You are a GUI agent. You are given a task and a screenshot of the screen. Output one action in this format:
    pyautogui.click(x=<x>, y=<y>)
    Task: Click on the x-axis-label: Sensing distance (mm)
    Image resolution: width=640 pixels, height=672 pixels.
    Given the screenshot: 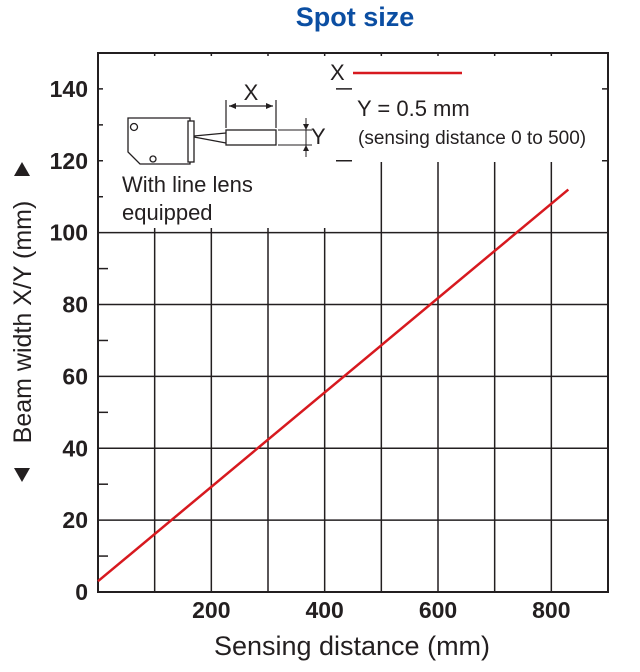 What is the action you would take?
    pyautogui.click(x=352, y=646)
    